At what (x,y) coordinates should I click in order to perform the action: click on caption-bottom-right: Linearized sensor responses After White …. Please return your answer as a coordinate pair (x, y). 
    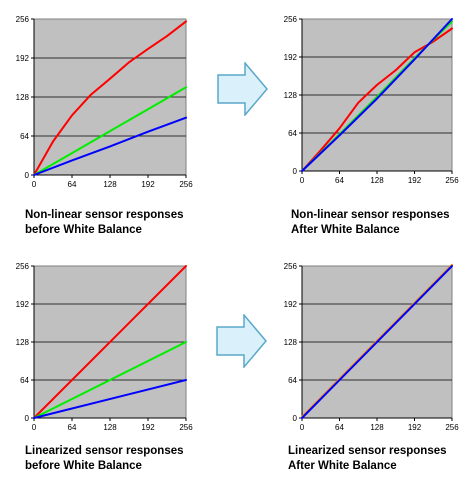
    Looking at the image, I should click on (367, 459).